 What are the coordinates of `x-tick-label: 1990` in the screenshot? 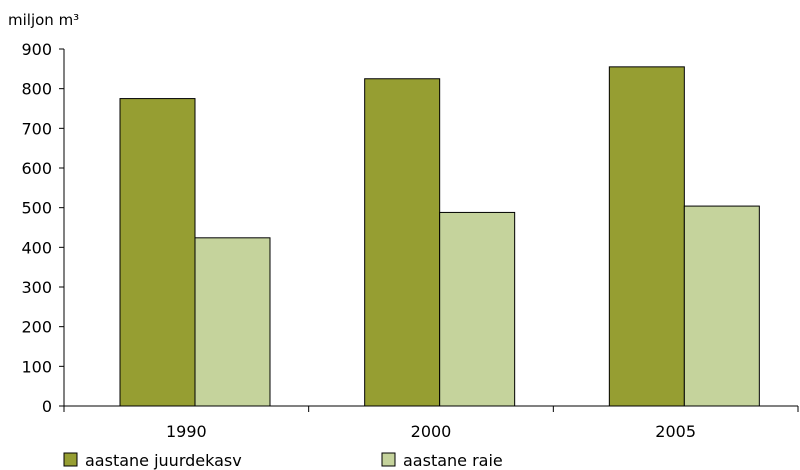 It's located at (186, 431).